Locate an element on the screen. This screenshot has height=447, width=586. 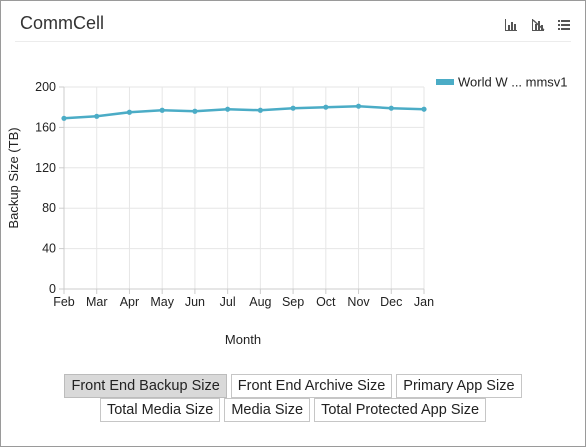
y-tick-label: 160 is located at coordinates (45, 127).